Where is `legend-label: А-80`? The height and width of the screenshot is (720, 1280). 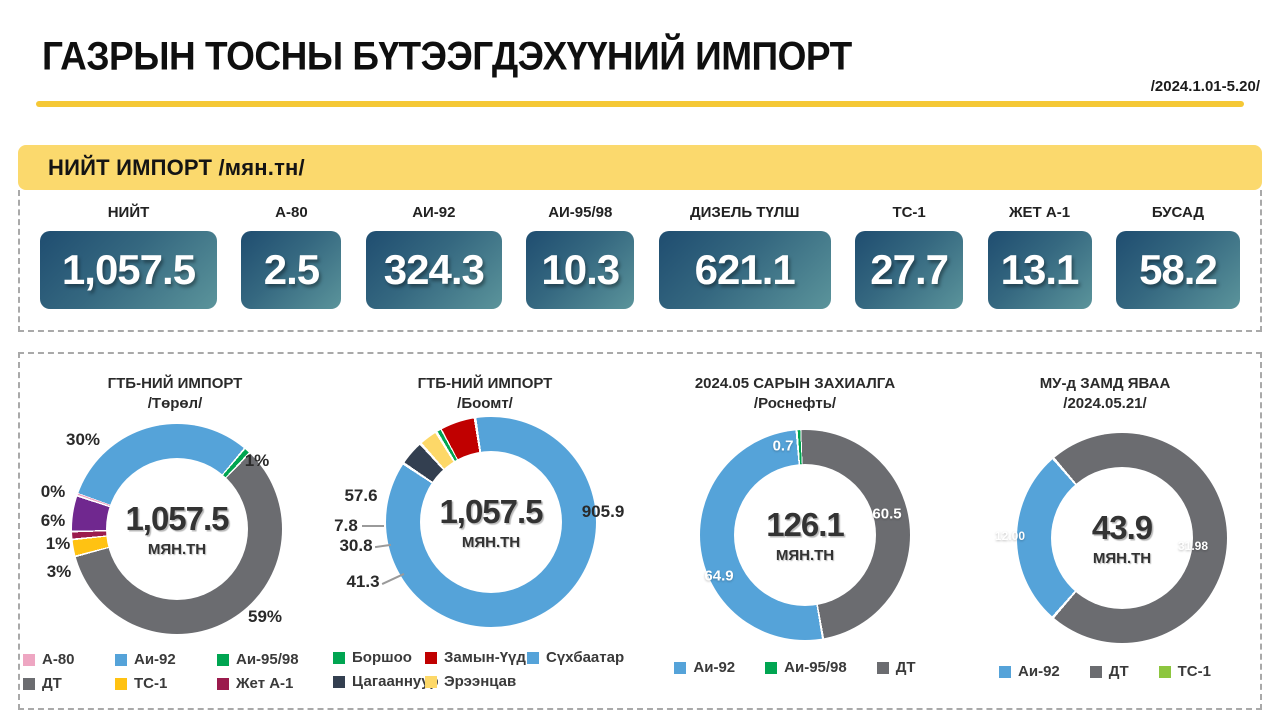 legend-label: А-80 is located at coordinates (58, 659).